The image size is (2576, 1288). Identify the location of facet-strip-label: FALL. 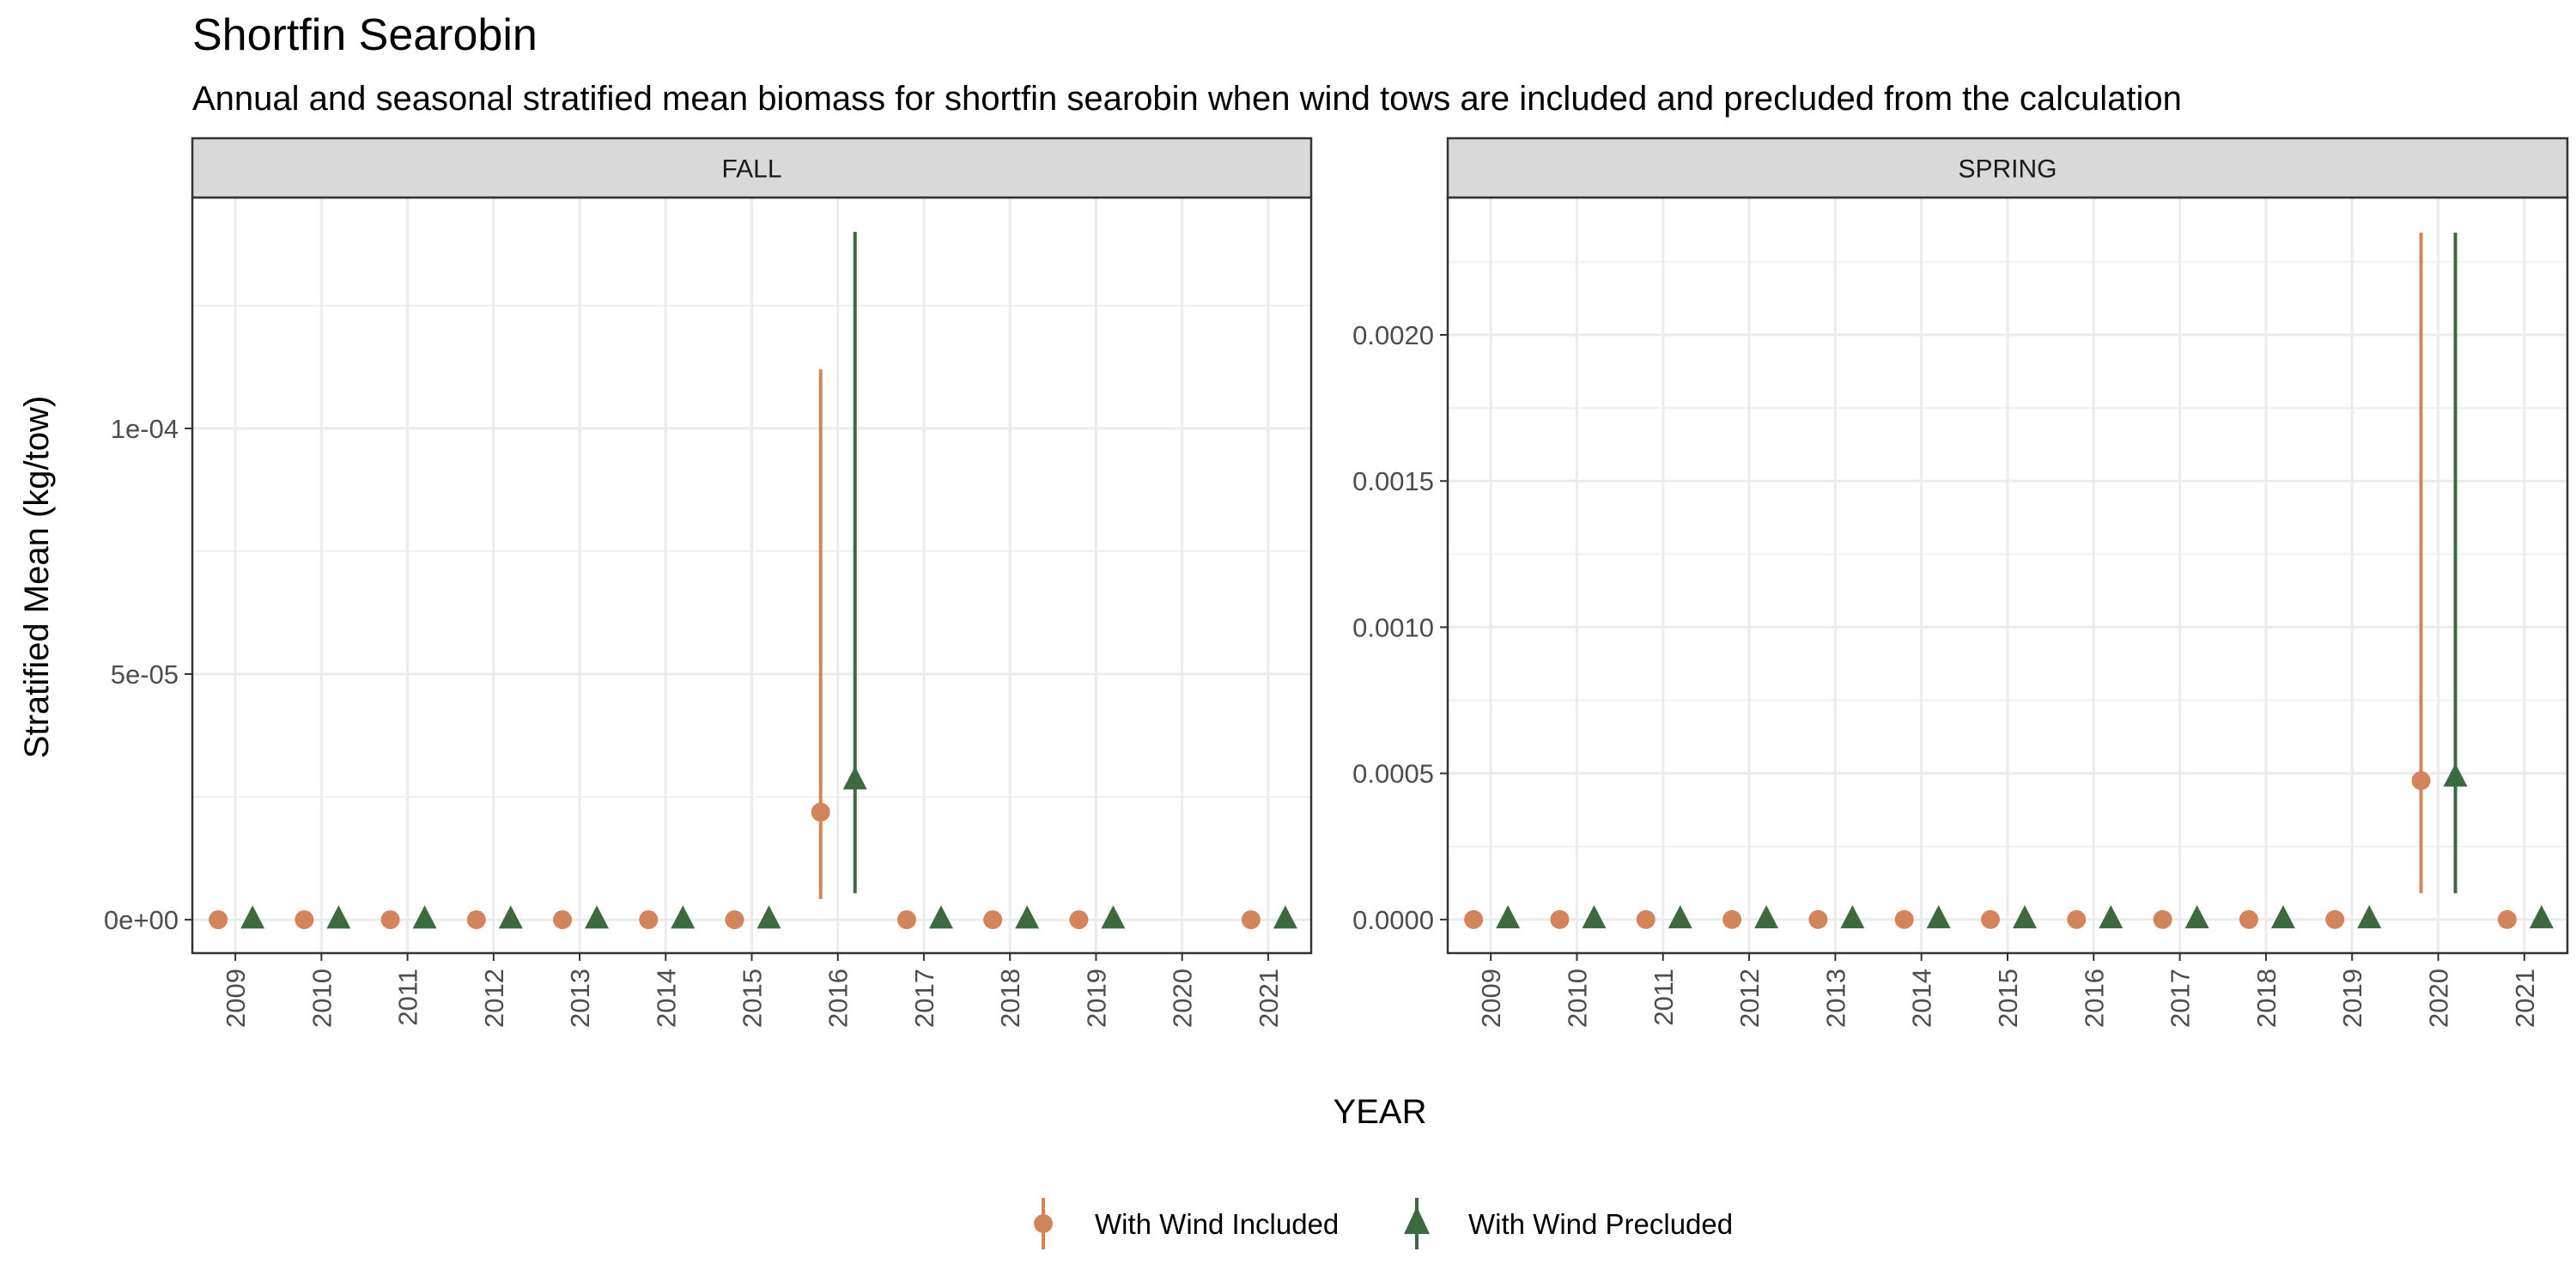
(751, 170).